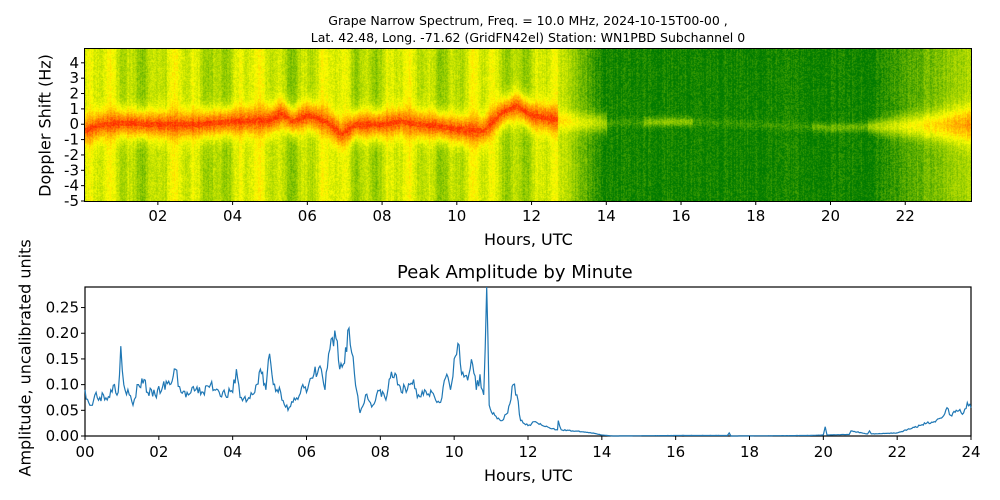 The width and height of the screenshot is (1000, 500). Describe the element at coordinates (74, 109) in the screenshot. I see `spectrum-y-tick-label: 1` at that location.